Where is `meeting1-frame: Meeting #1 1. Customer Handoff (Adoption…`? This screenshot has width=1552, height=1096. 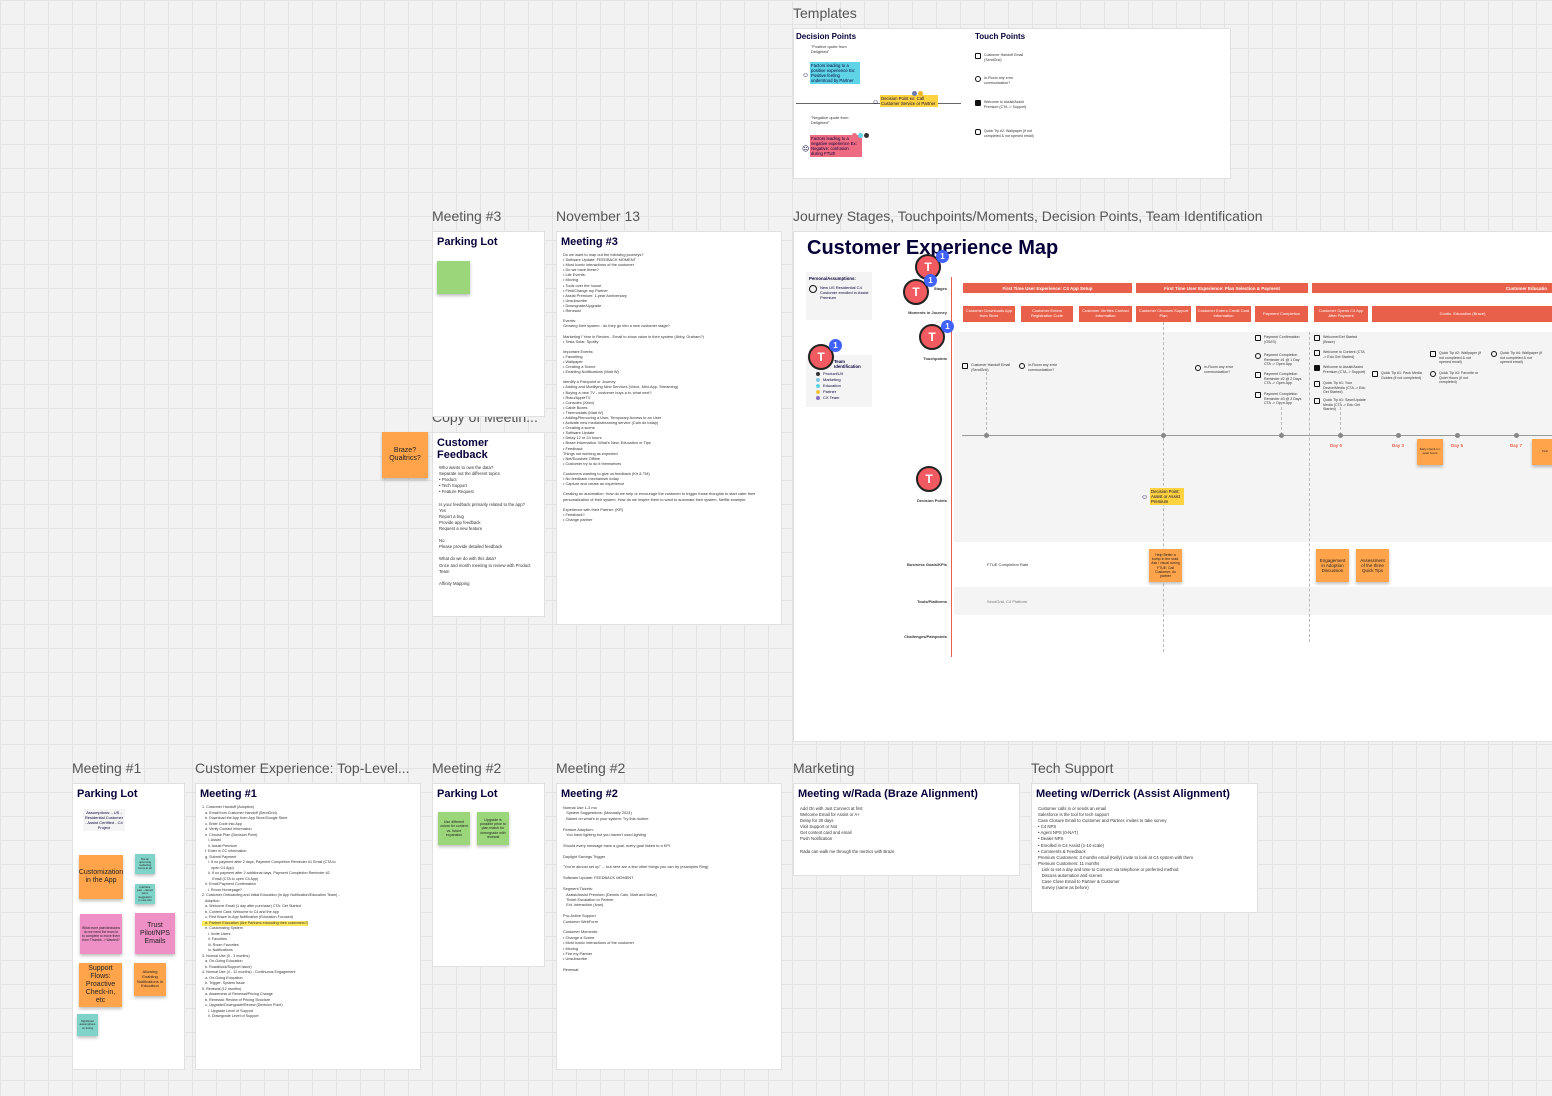 meeting1-frame: Meeting #1 1. Customer Handoff (Adoption… is located at coordinates (308, 926).